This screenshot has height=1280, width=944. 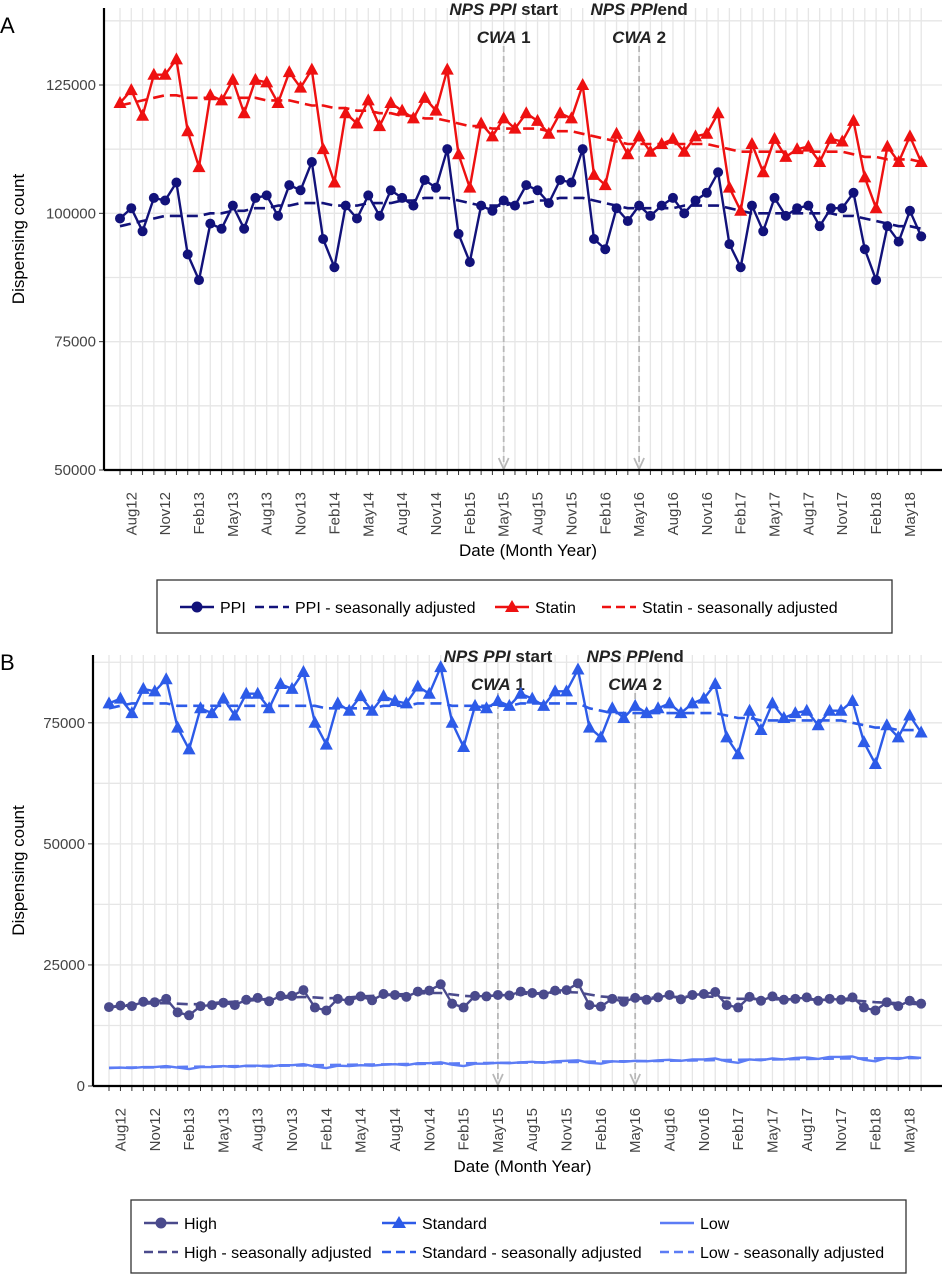 I want to click on x-tick-label: May17, so click(x=775, y=514).